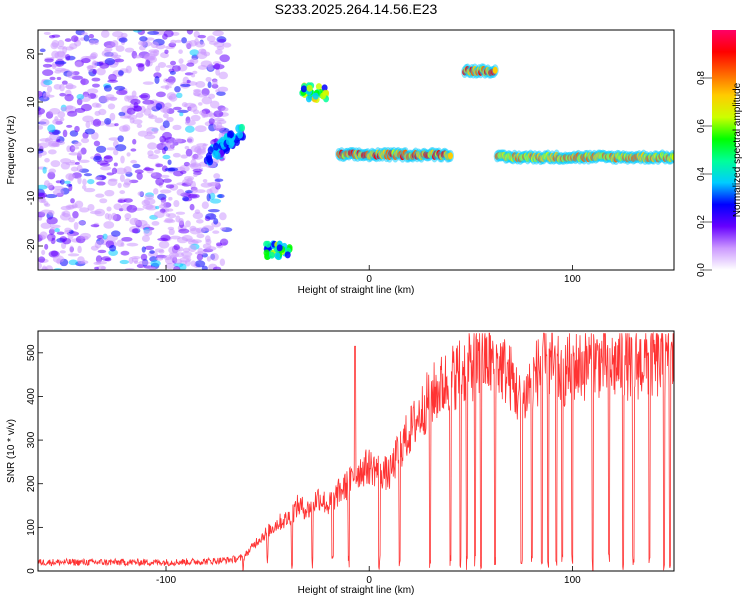 The width and height of the screenshot is (750, 600). What do you see at coordinates (356, 9) in the screenshot?
I see `chart-title: S233.2025.264.14.56.E23` at bounding box center [356, 9].